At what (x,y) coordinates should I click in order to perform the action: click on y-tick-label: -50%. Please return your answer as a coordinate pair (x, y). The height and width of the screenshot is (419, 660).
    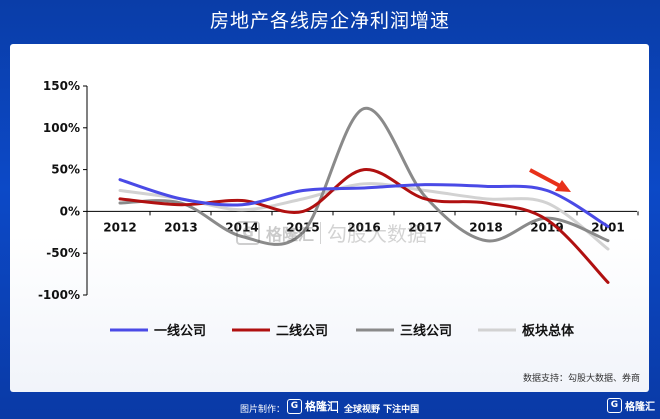
    Looking at the image, I should click on (63, 253).